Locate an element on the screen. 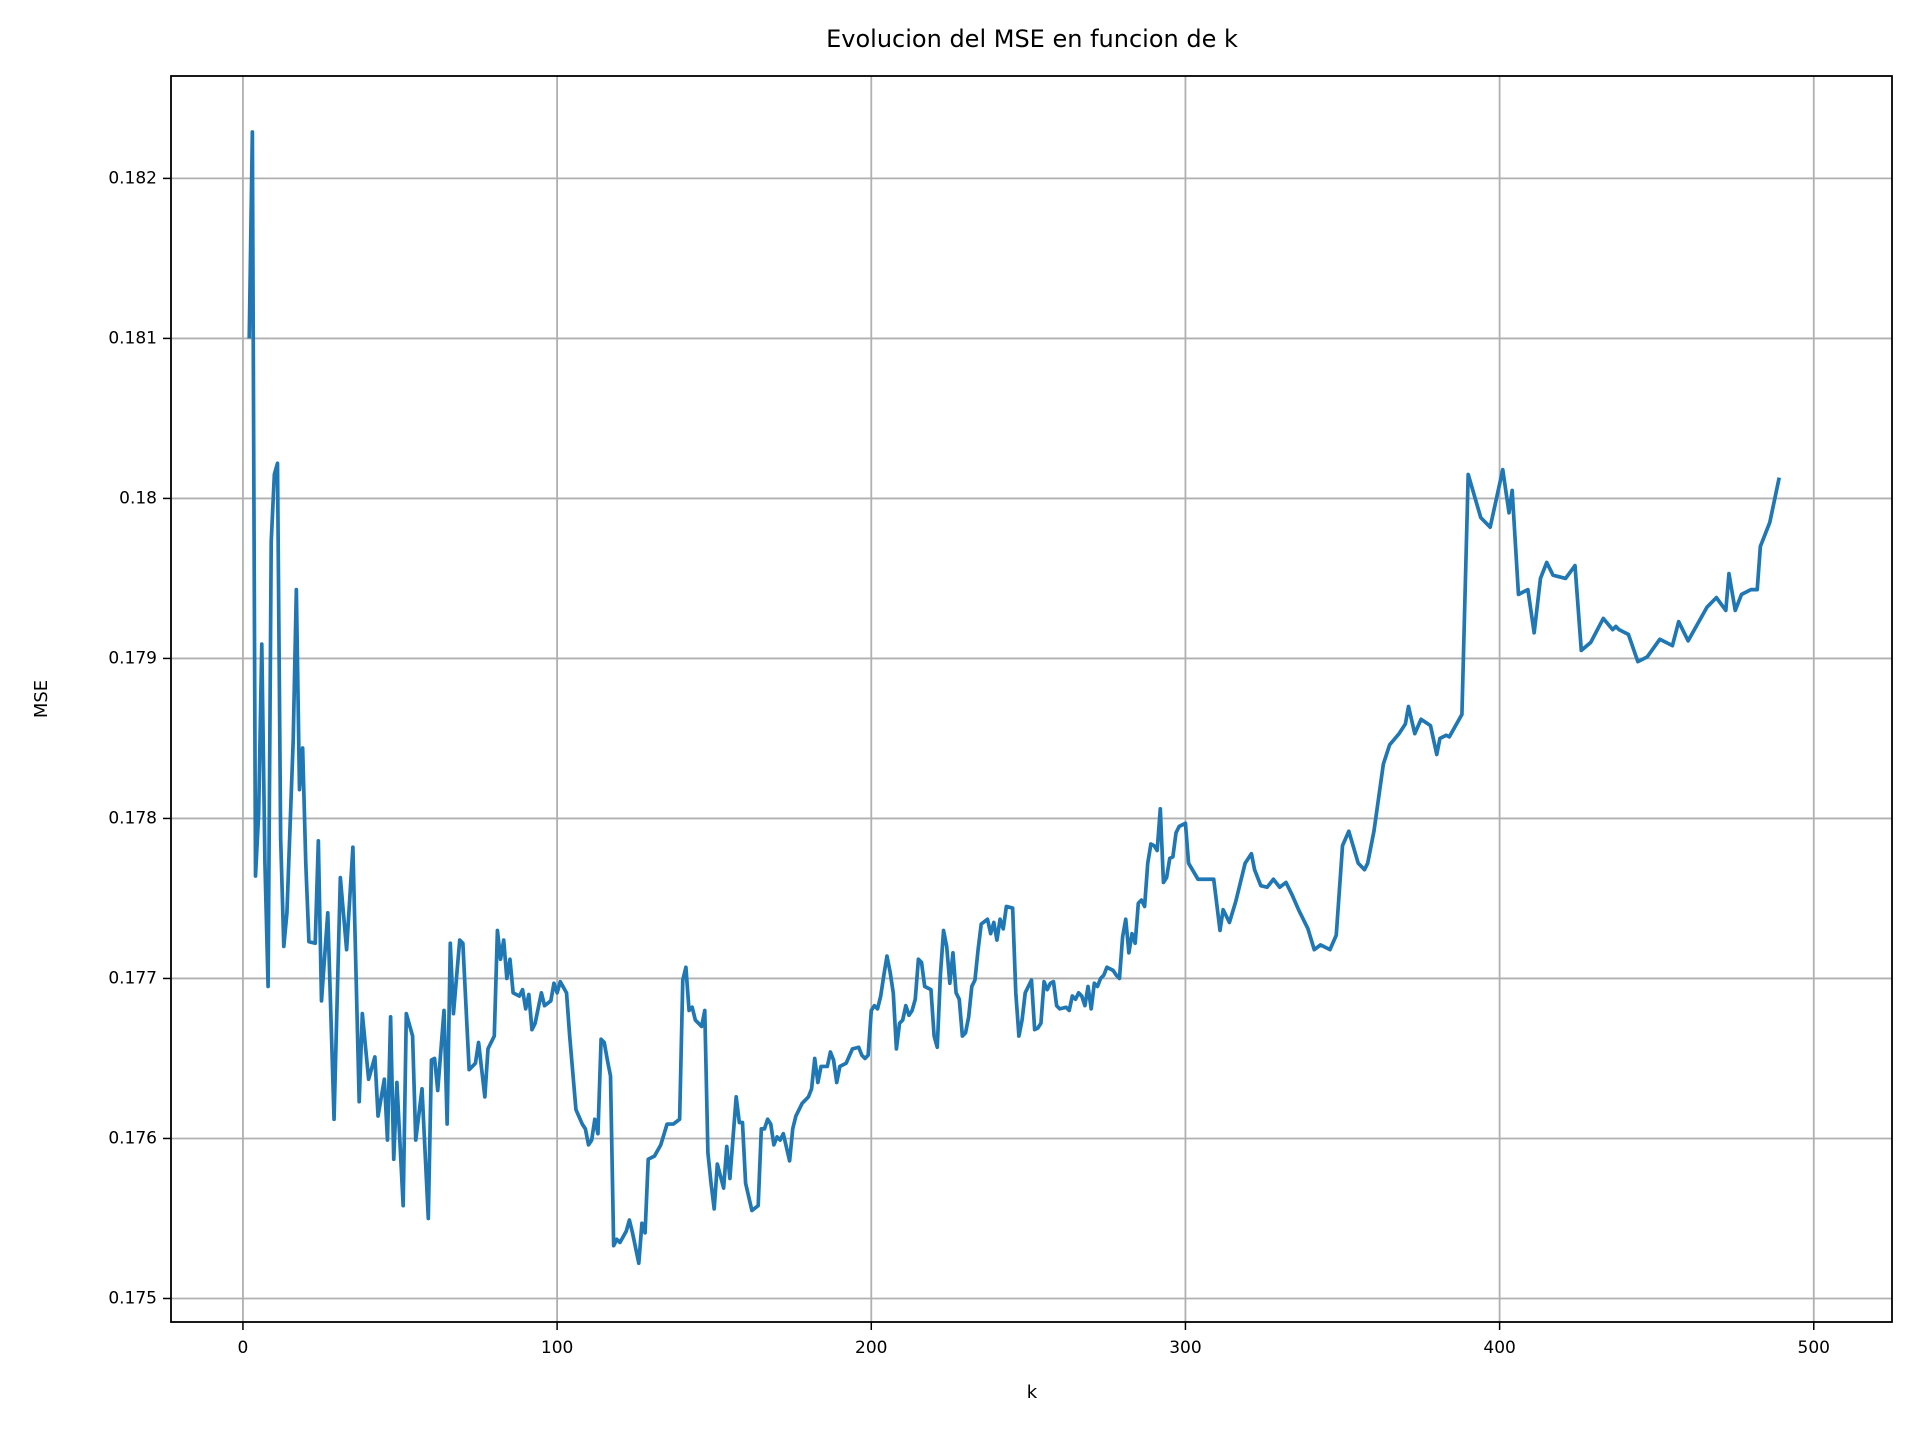 This screenshot has width=1920, height=1440. x-tick-label: 300 is located at coordinates (1185, 1348).